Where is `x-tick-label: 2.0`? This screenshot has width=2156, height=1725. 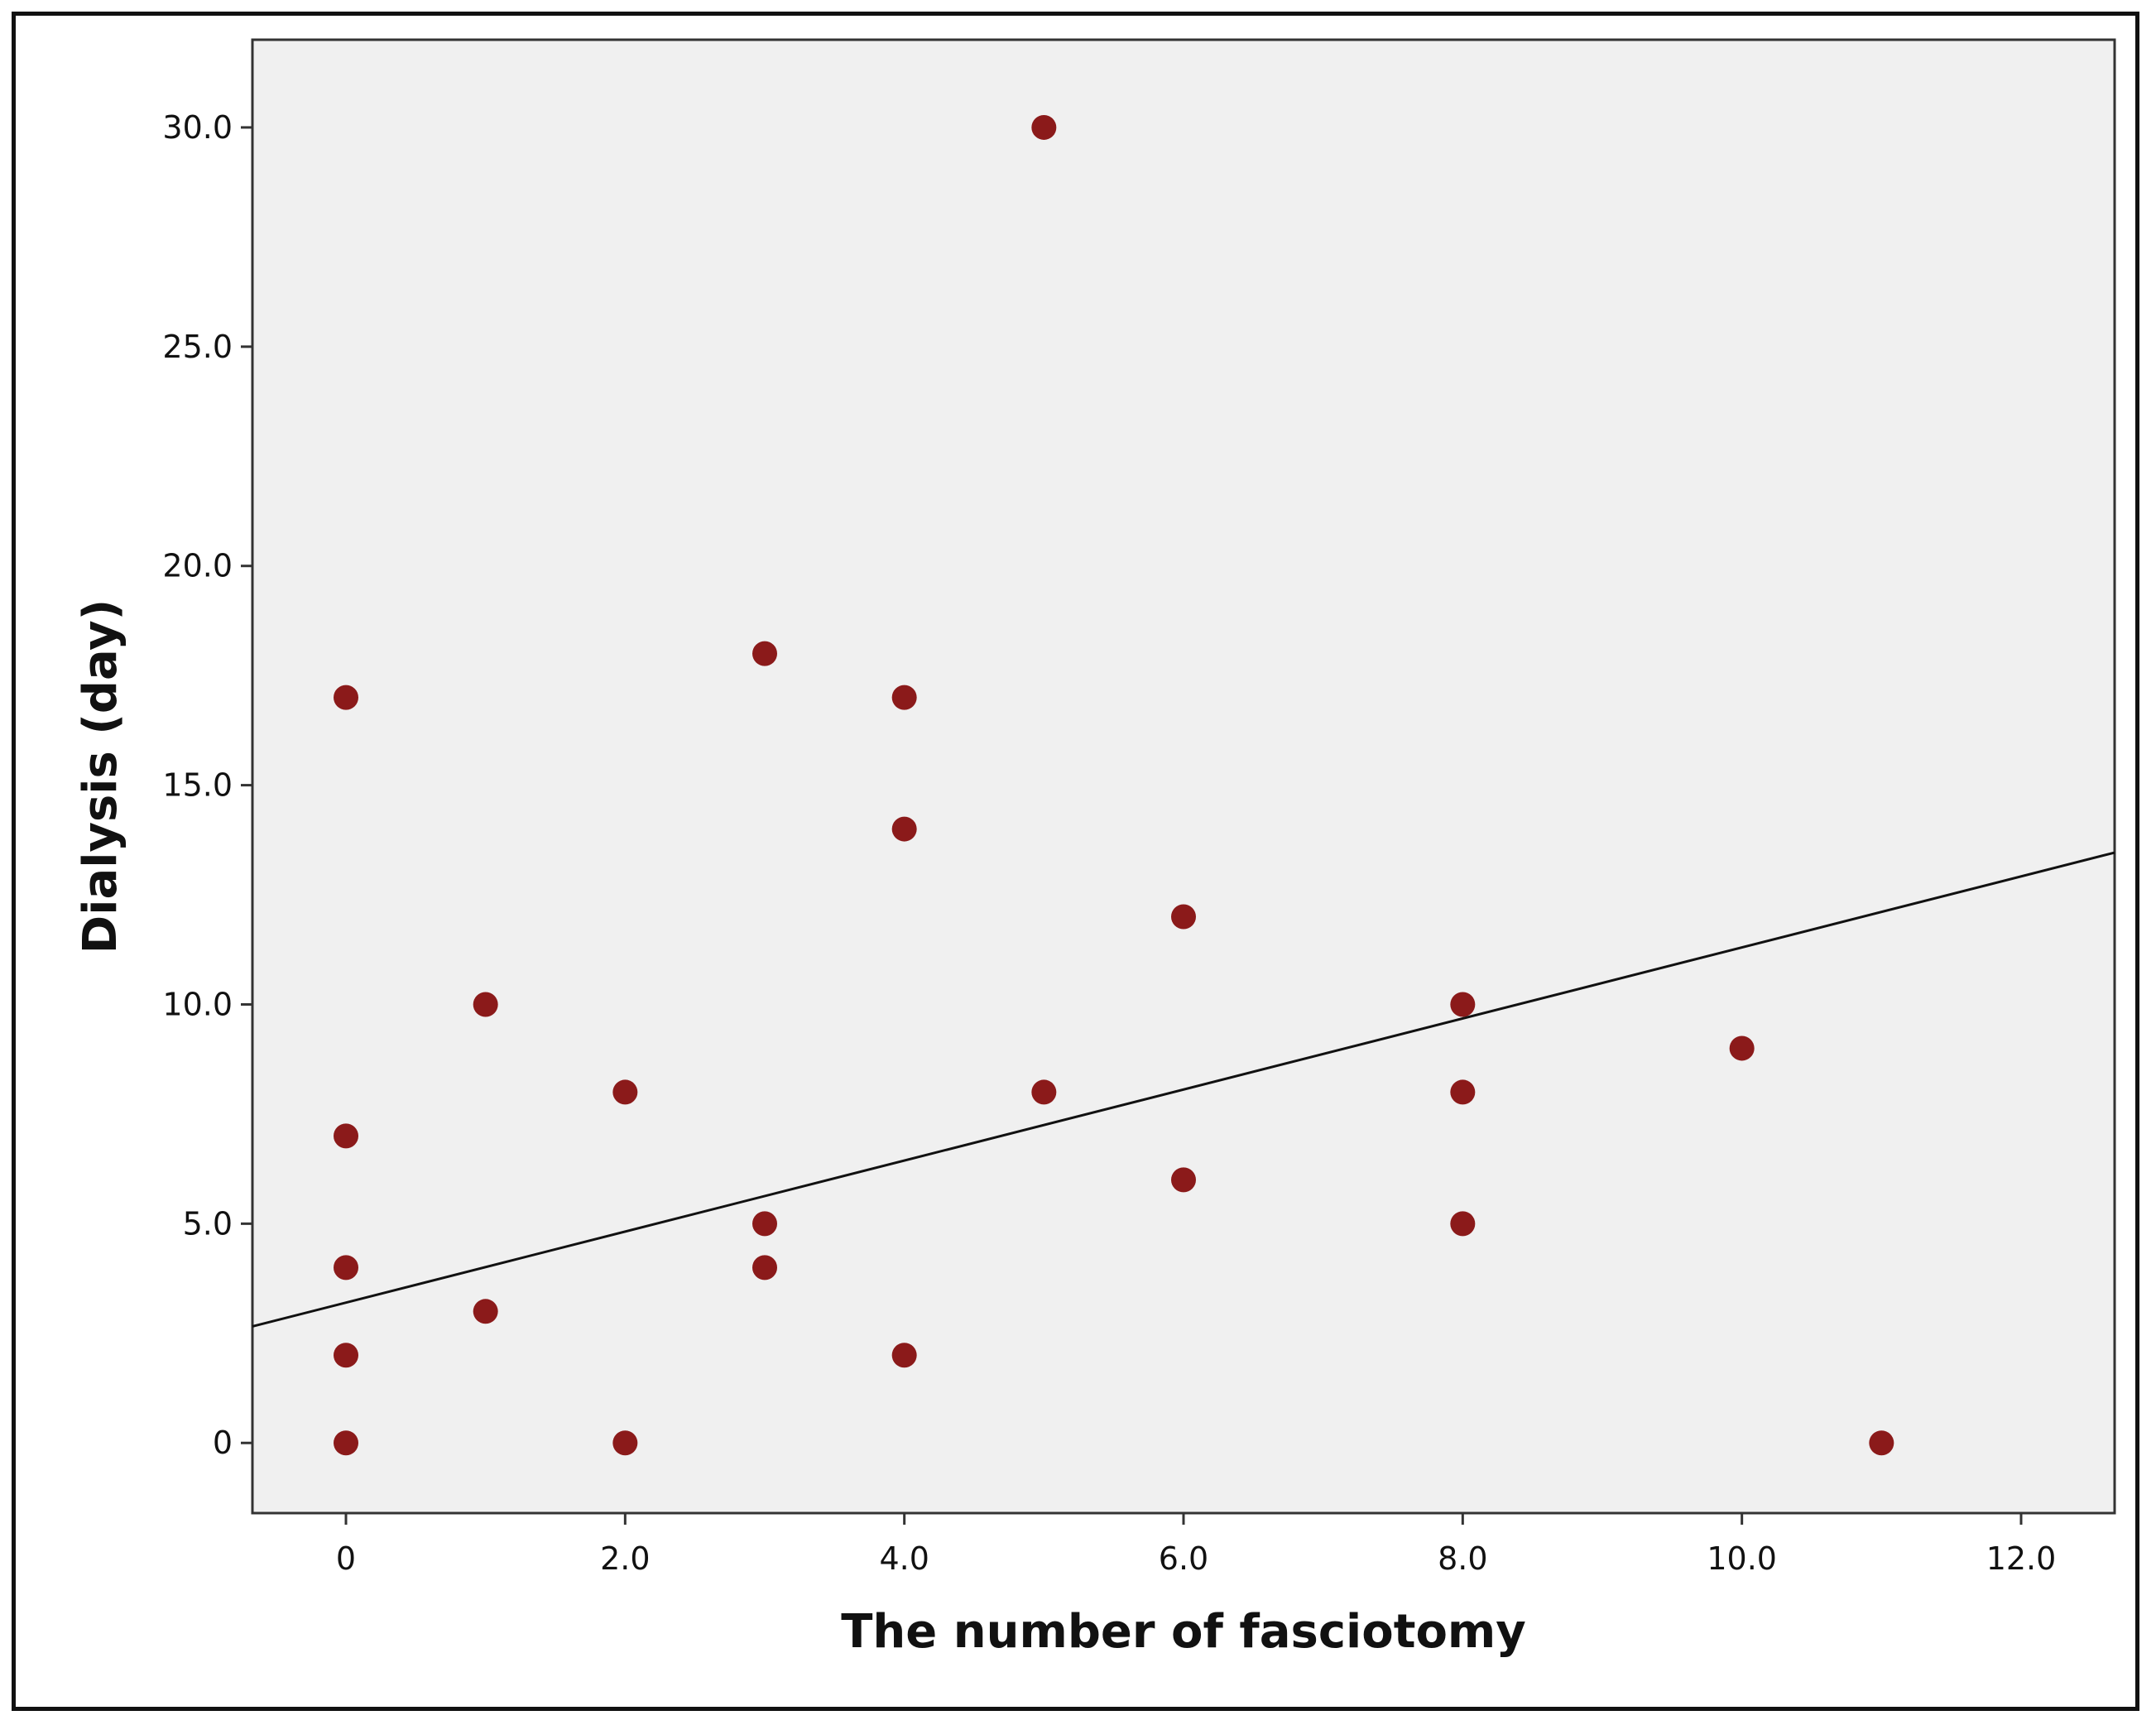 x-tick-label: 2.0 is located at coordinates (625, 1559).